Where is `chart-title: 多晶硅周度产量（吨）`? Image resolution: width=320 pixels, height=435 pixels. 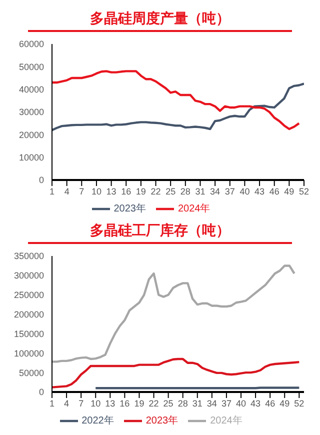
chart-title: 多晶硅周度产量（吨） is located at coordinates (160, 18).